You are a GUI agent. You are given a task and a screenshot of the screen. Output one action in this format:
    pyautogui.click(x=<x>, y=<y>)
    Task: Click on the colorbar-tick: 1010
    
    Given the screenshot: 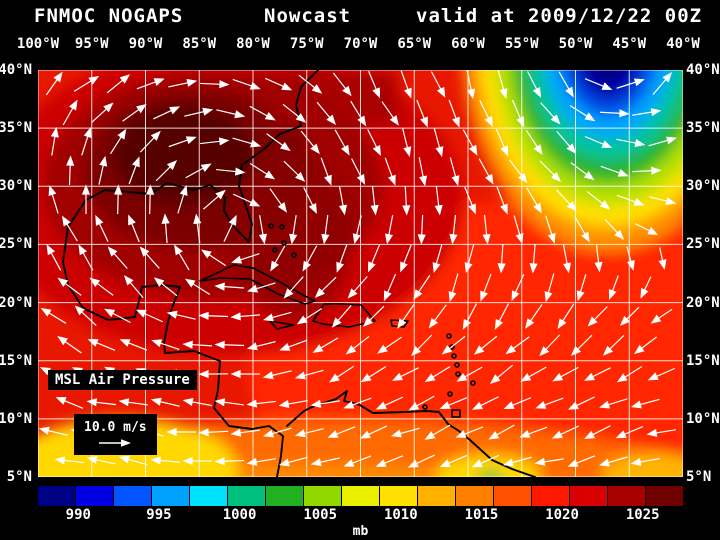 What is the action you would take?
    pyautogui.click(x=400, y=515)
    